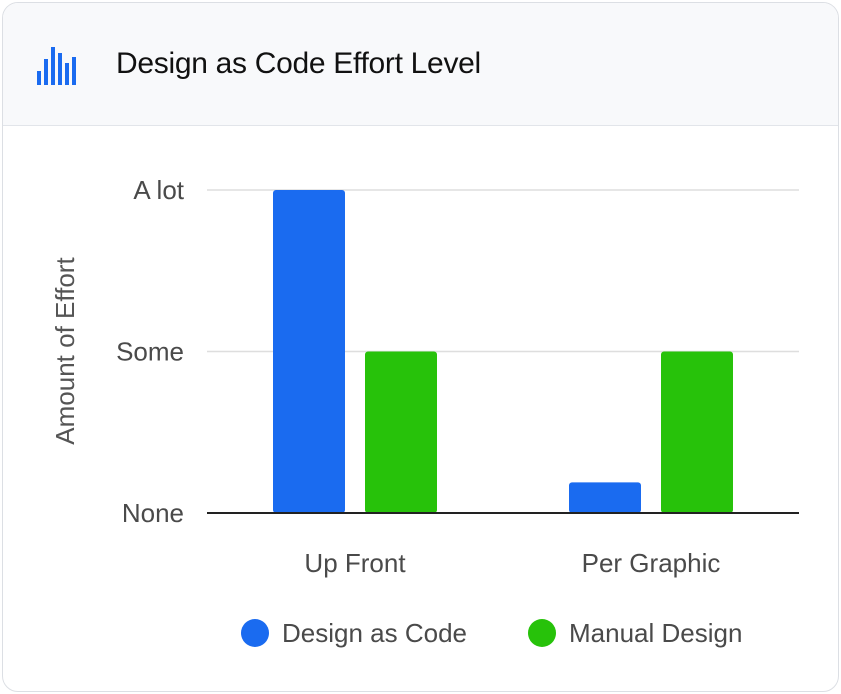 The image size is (841, 694). I want to click on legend-label: Manual Design, so click(655, 633).